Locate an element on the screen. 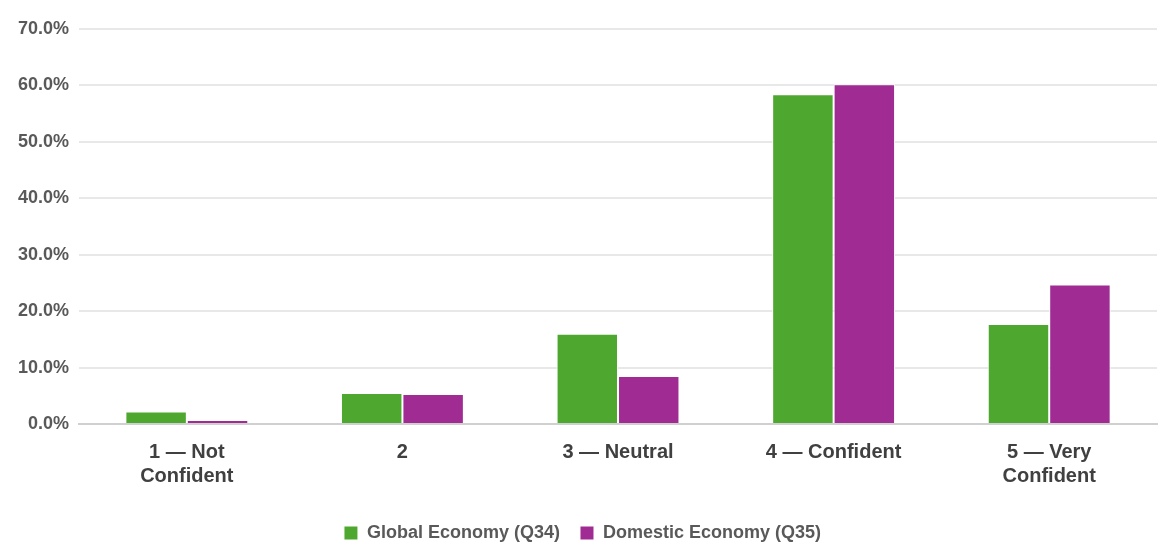 The height and width of the screenshot is (560, 1169). x-tick-label: 4 — Confident is located at coordinates (833, 450).